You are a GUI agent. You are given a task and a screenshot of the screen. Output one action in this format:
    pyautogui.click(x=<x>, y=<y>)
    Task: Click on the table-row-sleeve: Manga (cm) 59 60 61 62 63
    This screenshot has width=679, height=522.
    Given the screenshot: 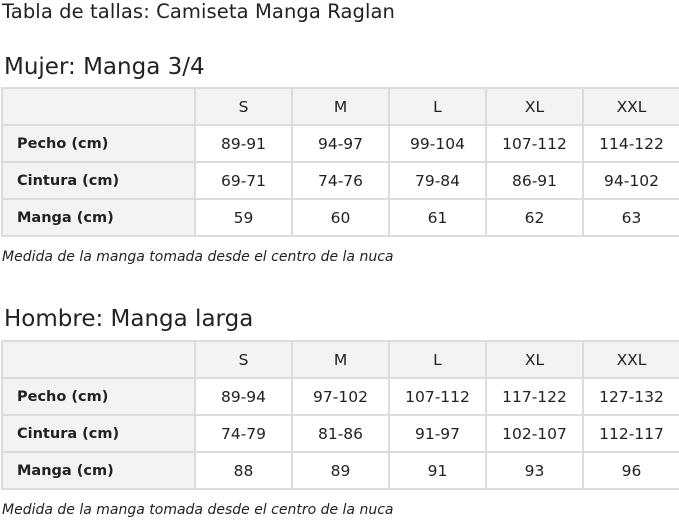 What is the action you would take?
    pyautogui.click(x=340, y=217)
    